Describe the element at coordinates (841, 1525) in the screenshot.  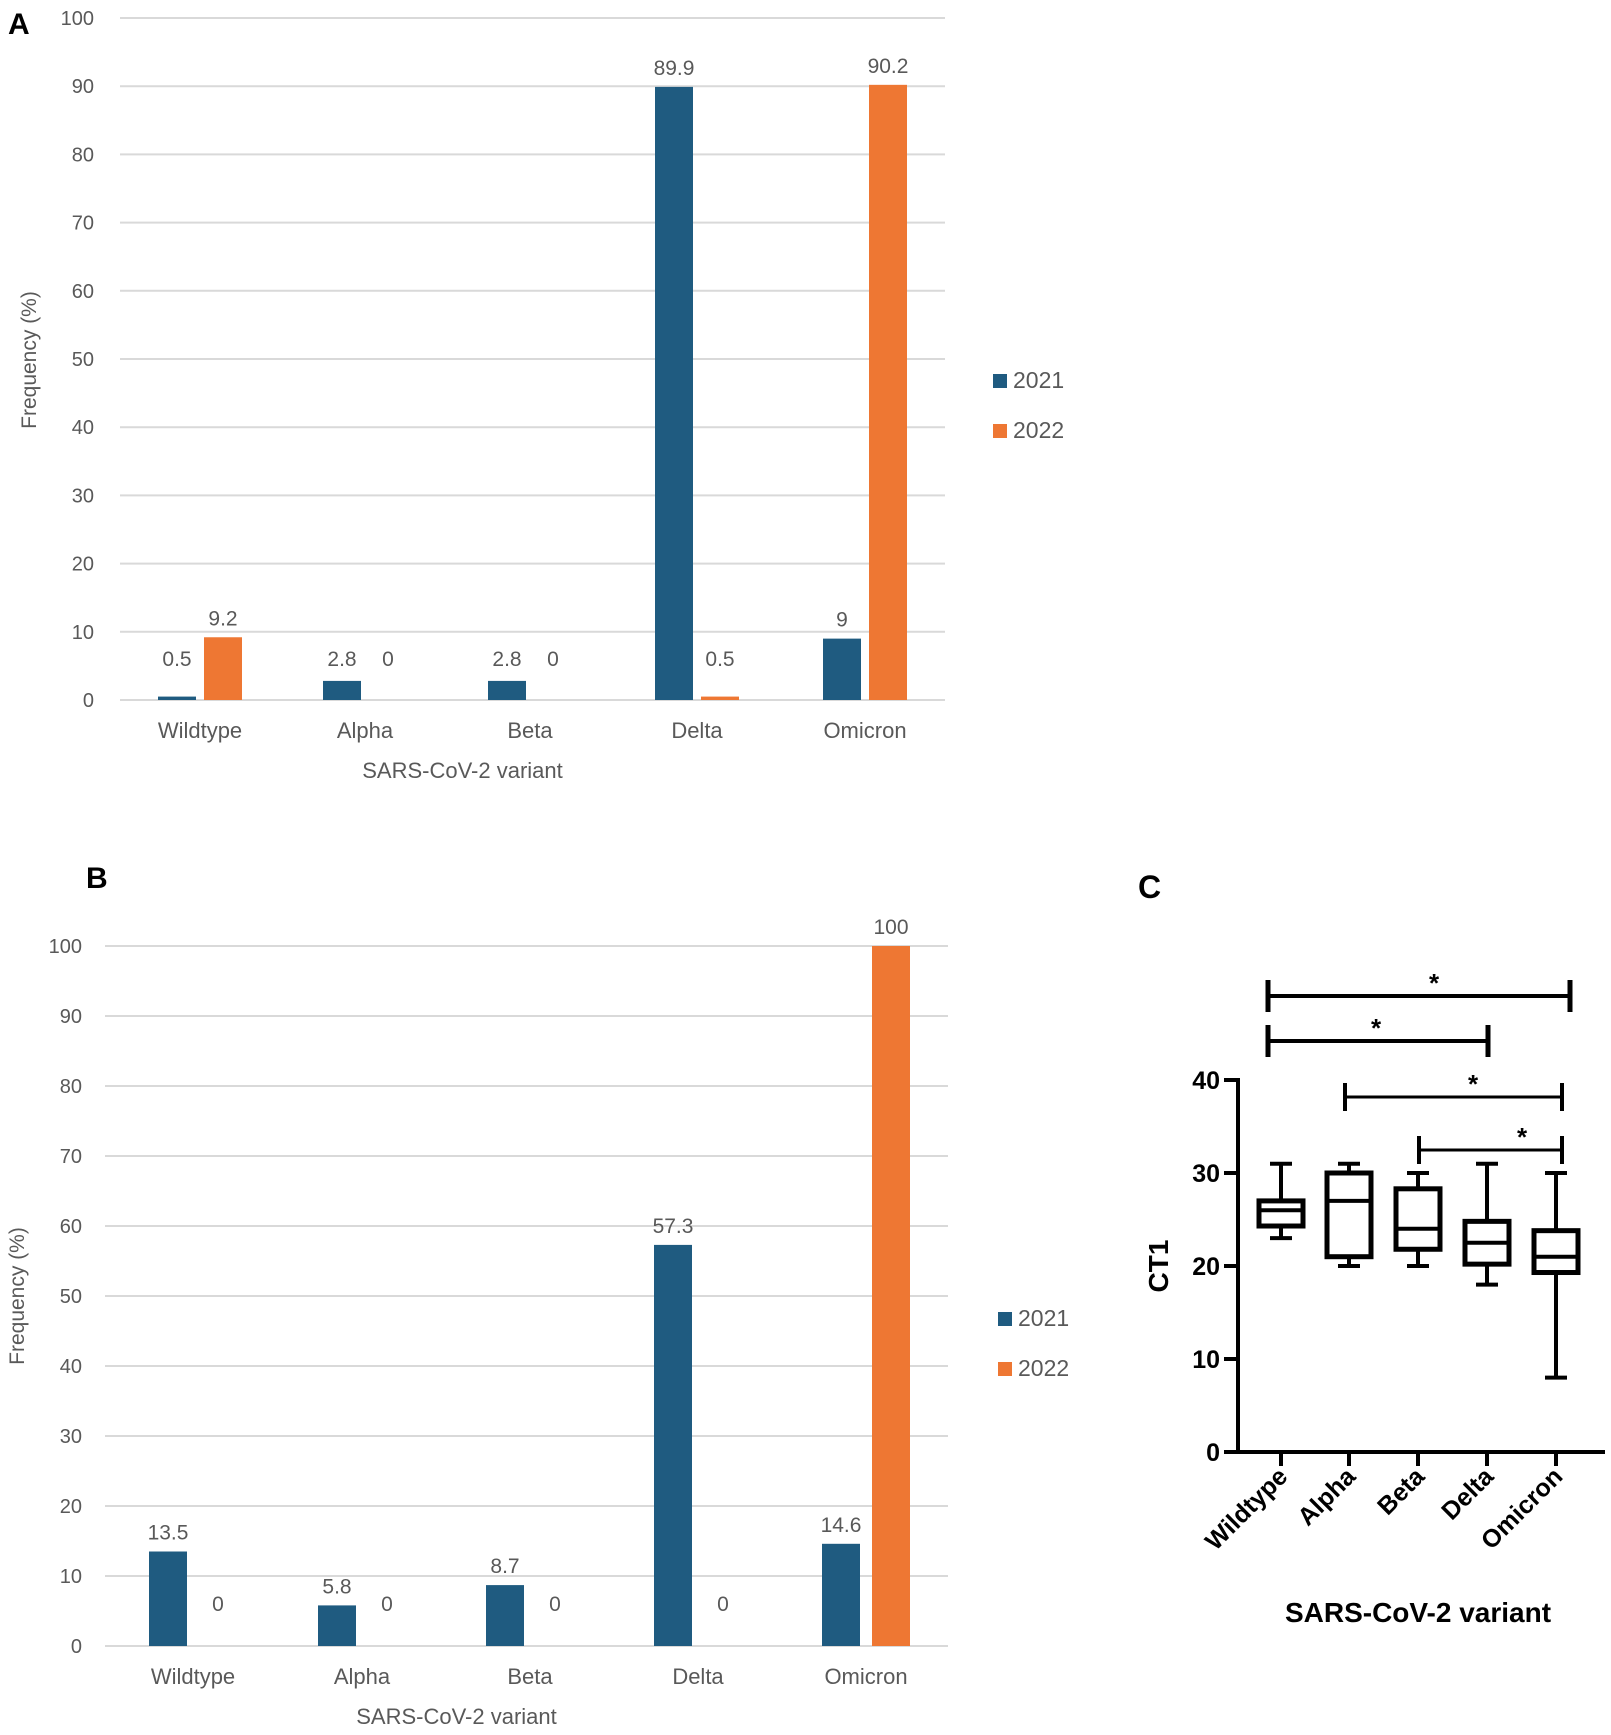
I see `data-label: 14.6` at that location.